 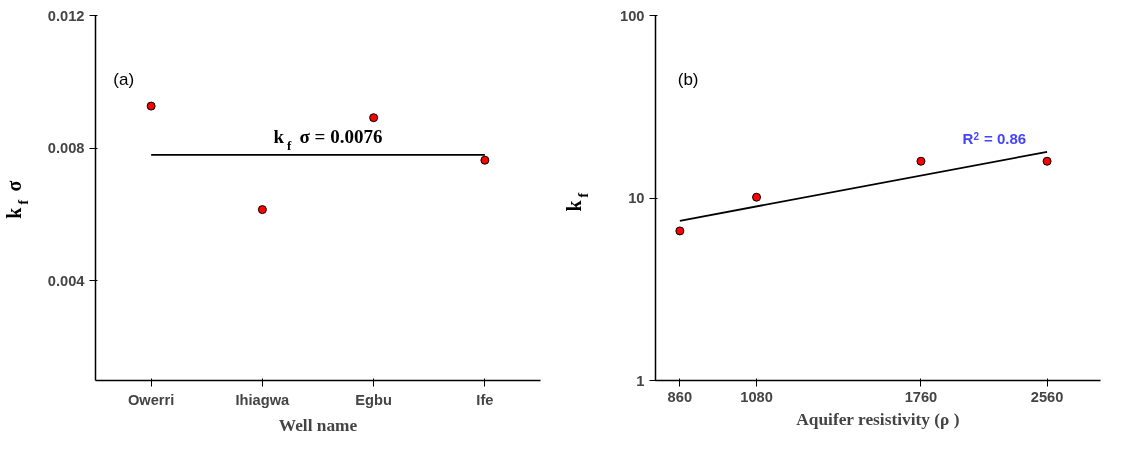 What do you see at coordinates (640, 380) in the screenshot?
I see `y-tick-label: 1` at bounding box center [640, 380].